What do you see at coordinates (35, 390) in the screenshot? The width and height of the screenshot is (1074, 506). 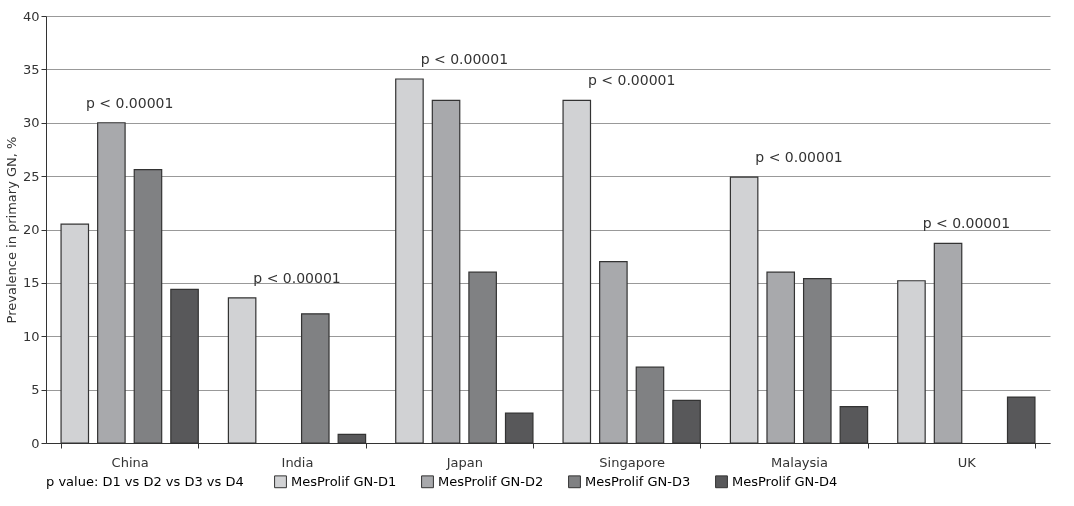 I see `y-tick-label: 5` at bounding box center [35, 390].